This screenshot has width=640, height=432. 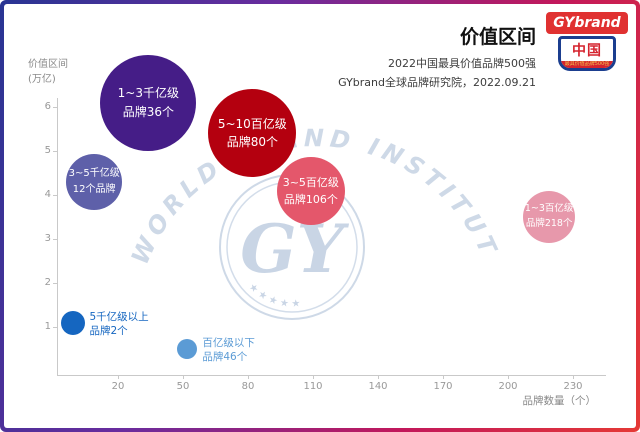 I want to click on chart-bubble-3: 3~5千亿级 12个品牌, so click(x=94, y=181).